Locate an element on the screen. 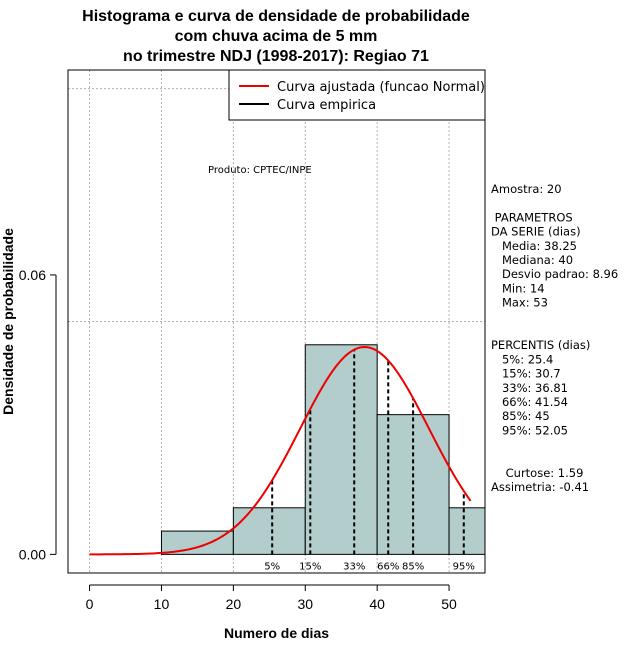  stats-line: Min: 14 is located at coordinates (518, 288).